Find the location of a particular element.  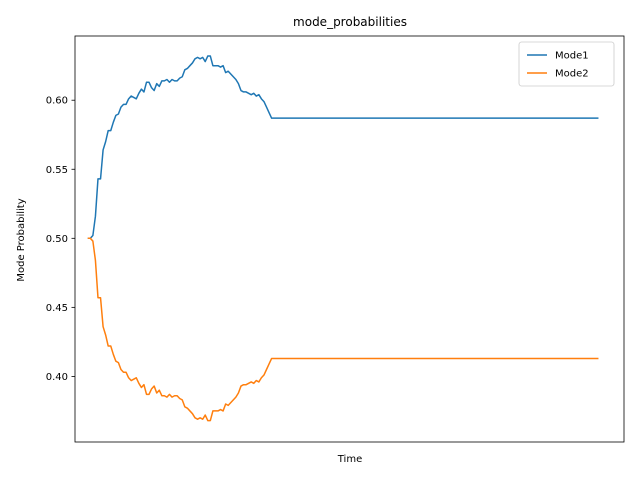

legend-label-mode1: Mode1 is located at coordinates (572, 56).